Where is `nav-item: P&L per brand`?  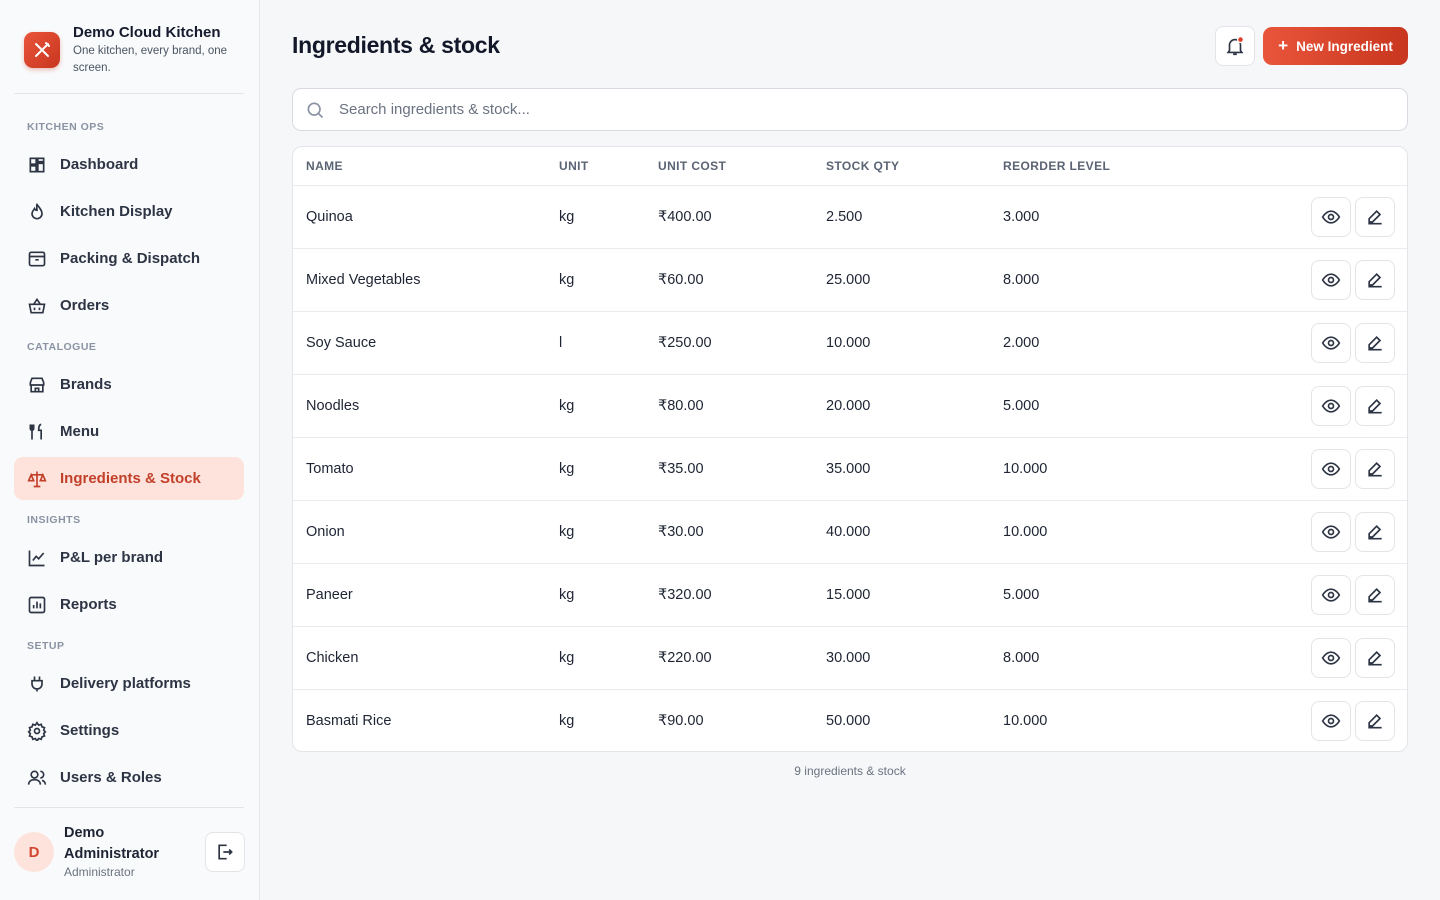
nav-item: P&L per brand is located at coordinates (129, 557).